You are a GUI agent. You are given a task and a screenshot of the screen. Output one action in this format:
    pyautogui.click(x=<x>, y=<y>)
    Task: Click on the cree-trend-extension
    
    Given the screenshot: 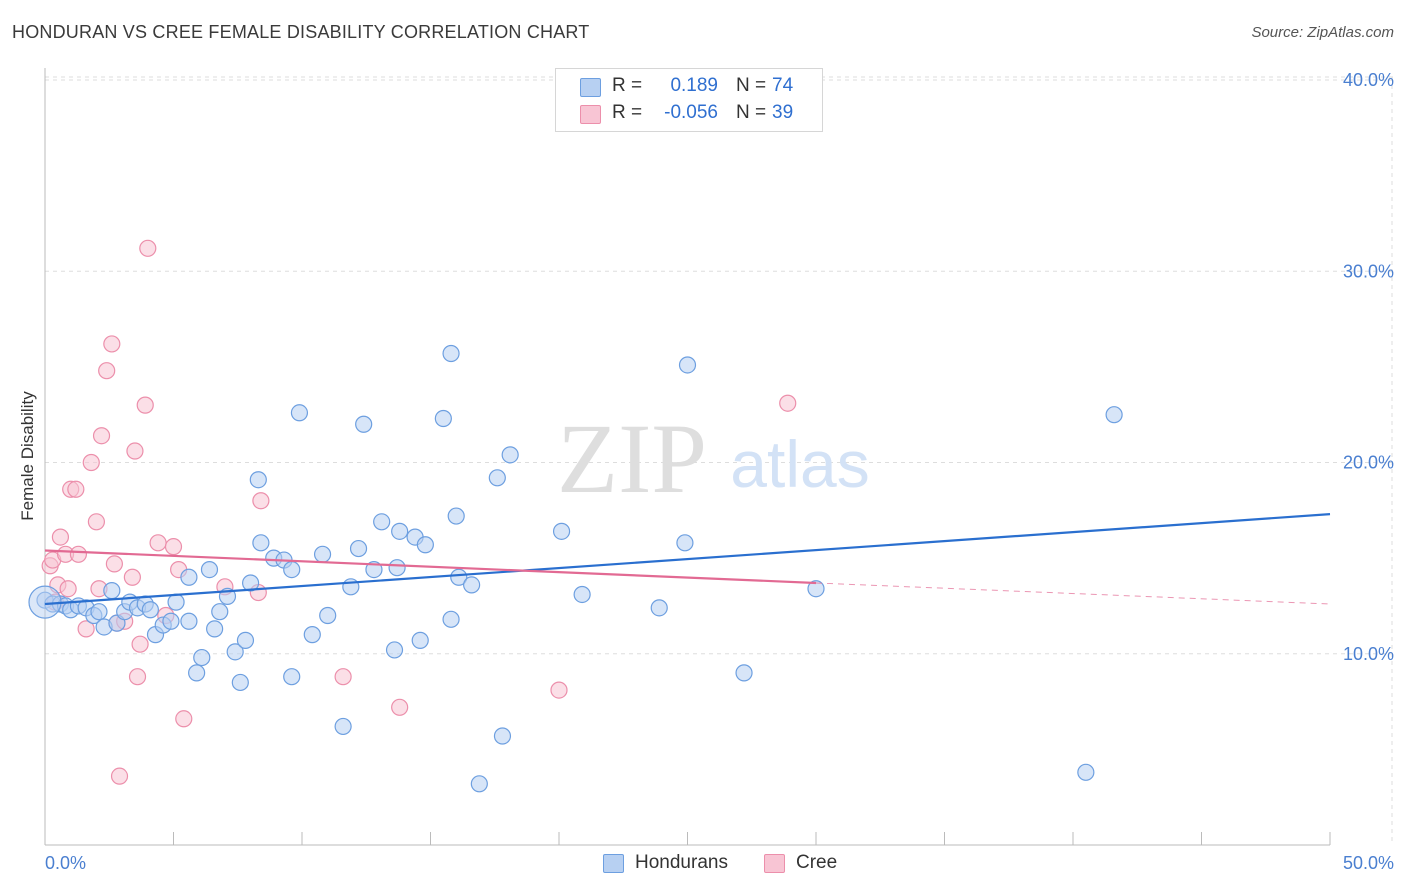 What is the action you would take?
    pyautogui.click(x=1073, y=593)
    